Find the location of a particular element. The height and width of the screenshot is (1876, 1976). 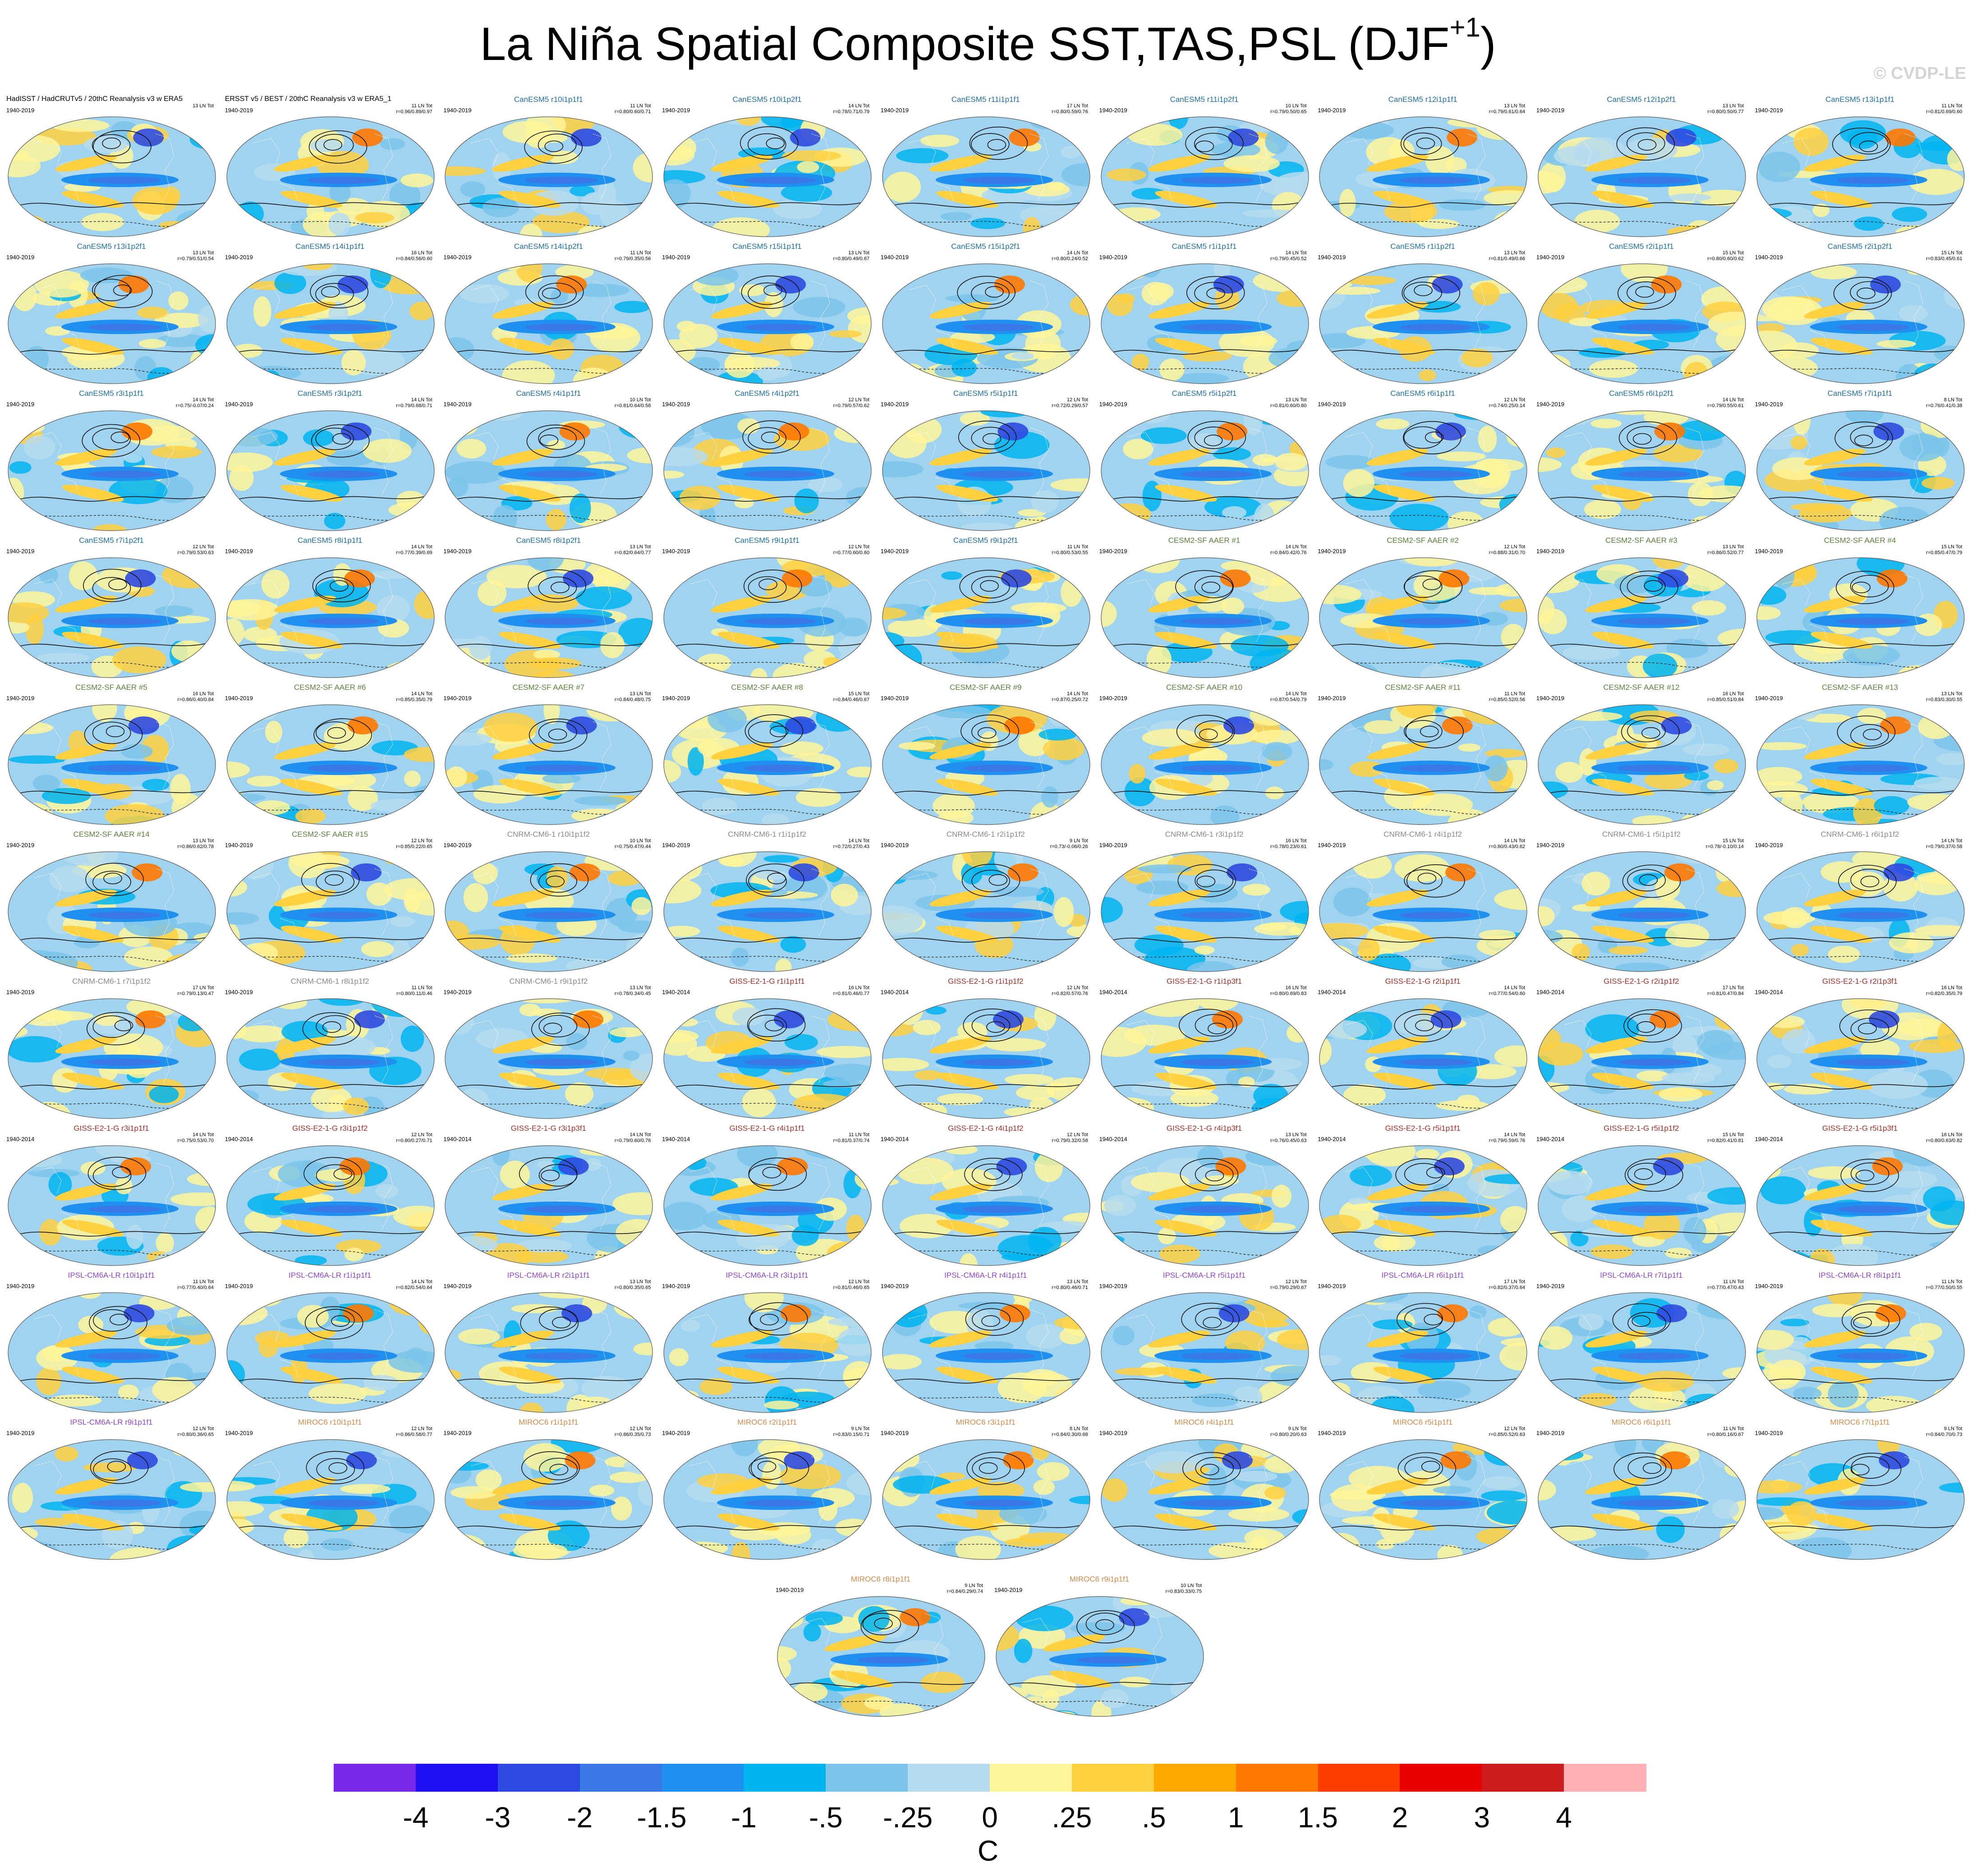

panel-title: CESM2-SF AAER #13 is located at coordinates (1860, 687).